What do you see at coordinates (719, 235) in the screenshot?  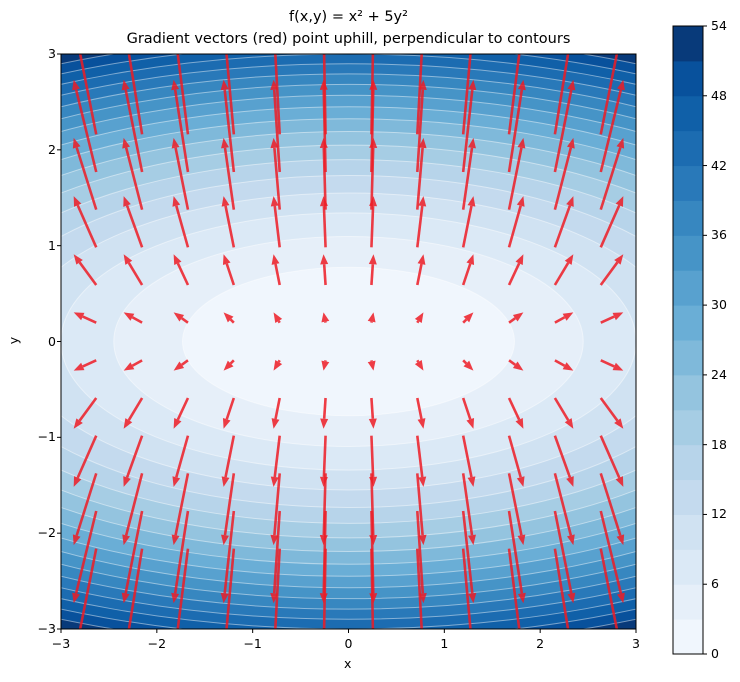 I see `colorbar-tick-label: 36` at bounding box center [719, 235].